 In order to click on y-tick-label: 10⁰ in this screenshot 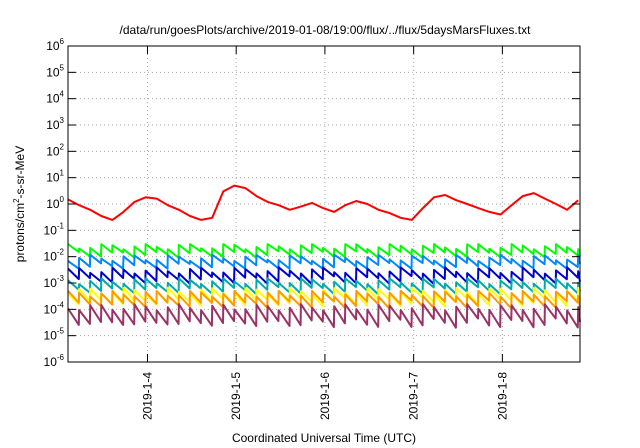, I will do `click(55, 203)`.